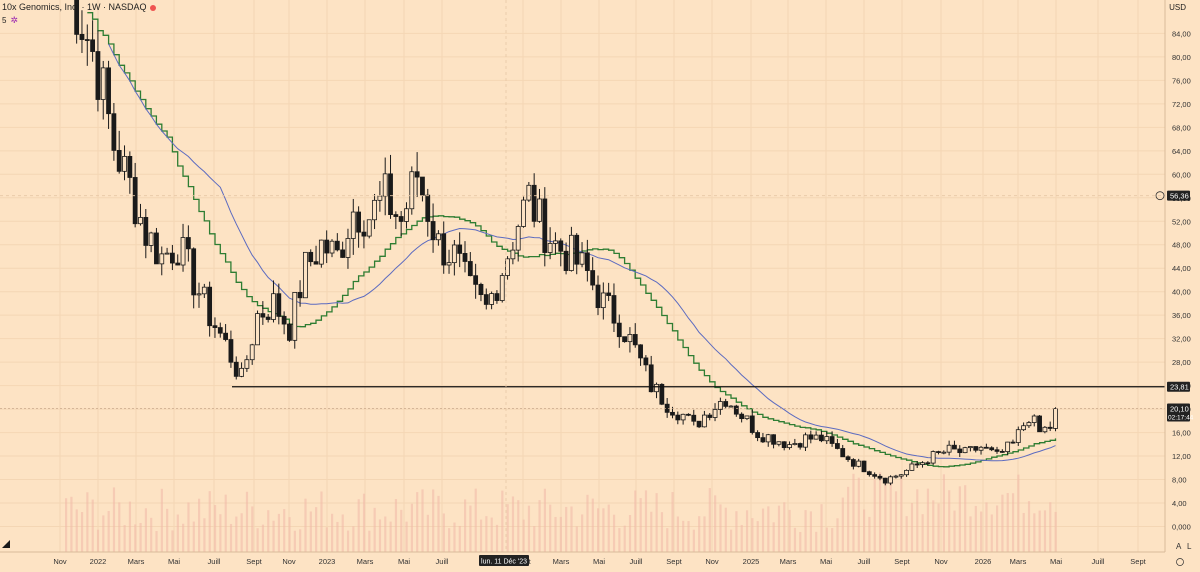 This screenshot has width=1200, height=572. I want to click on symbol-header: 10x Genomics, Inc. · 1W · NASDAQ, so click(79, 7).